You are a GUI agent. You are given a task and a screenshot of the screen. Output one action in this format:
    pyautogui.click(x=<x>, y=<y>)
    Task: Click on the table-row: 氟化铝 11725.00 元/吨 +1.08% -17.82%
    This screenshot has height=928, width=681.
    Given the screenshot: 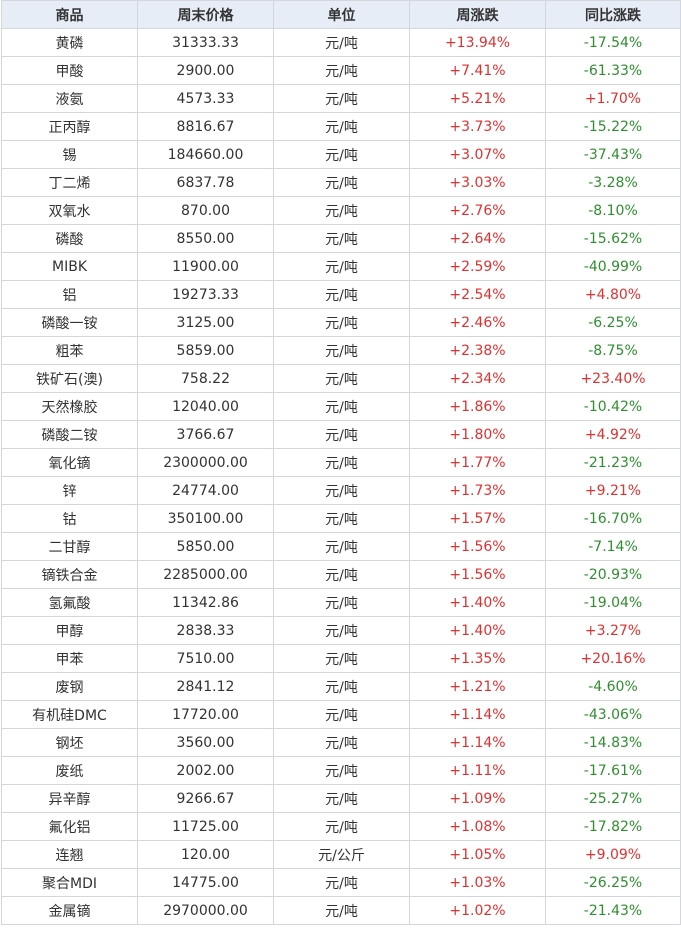 What is the action you would take?
    pyautogui.click(x=341, y=826)
    